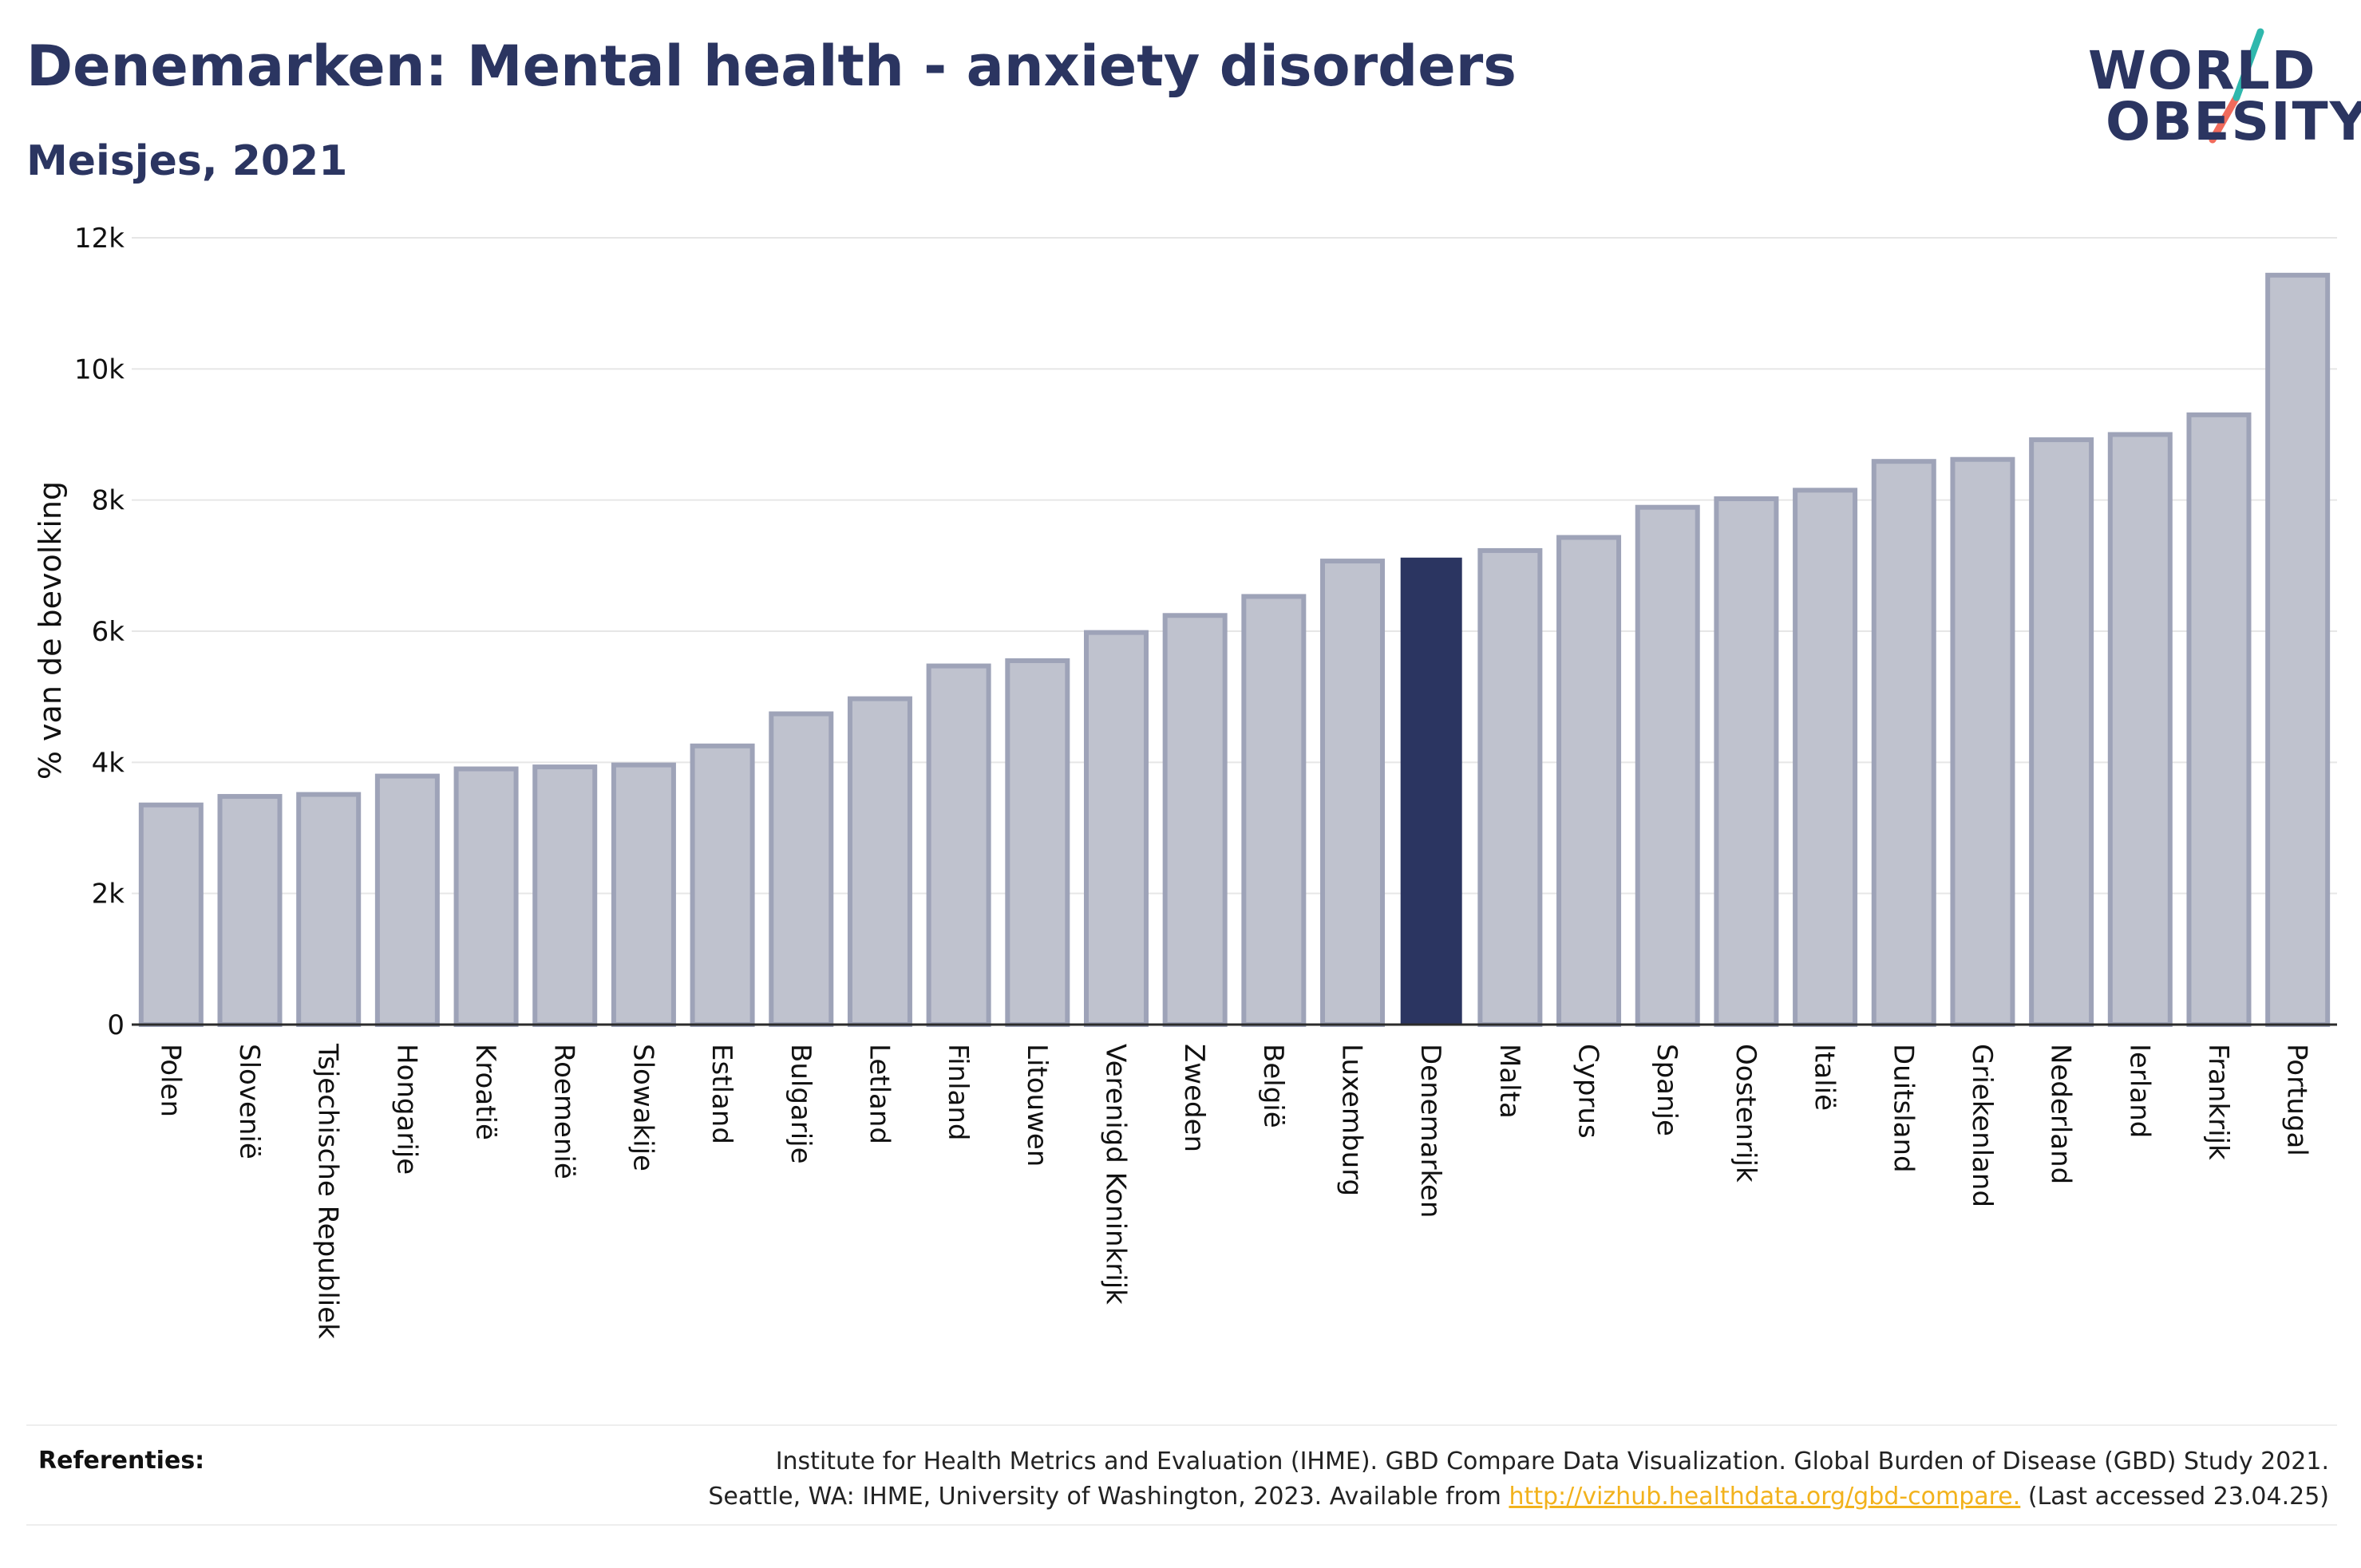 The width and height of the screenshot is (2361, 1568). I want to click on y-tick-label: 6k, so click(108, 632).